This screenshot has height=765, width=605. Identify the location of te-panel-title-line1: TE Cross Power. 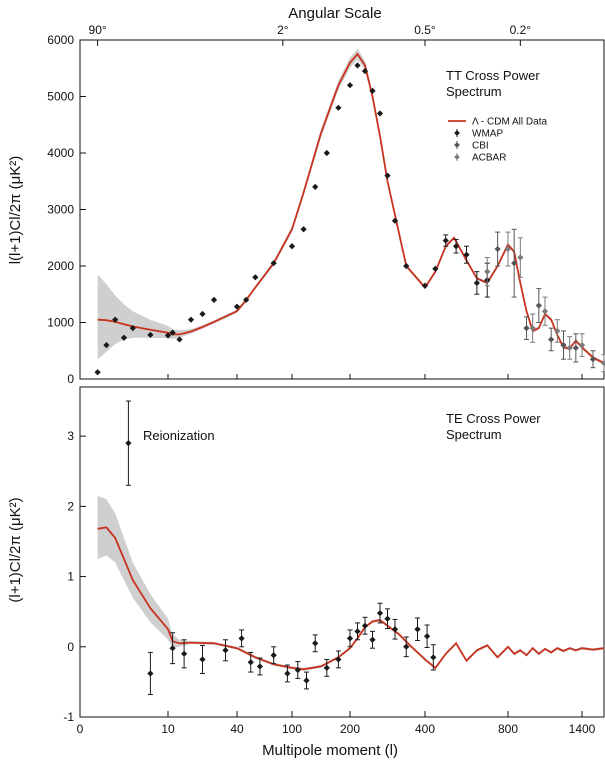
(493, 418).